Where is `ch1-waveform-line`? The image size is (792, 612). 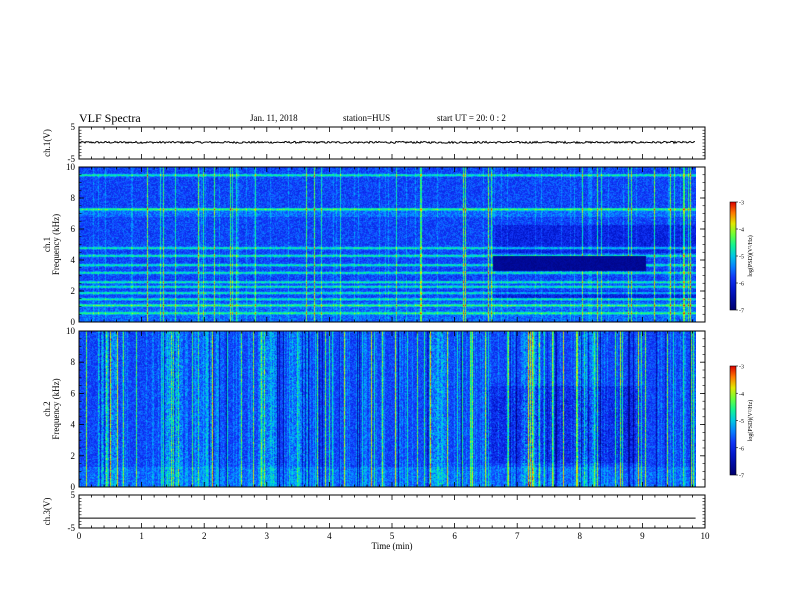 ch1-waveform-line is located at coordinates (387, 142).